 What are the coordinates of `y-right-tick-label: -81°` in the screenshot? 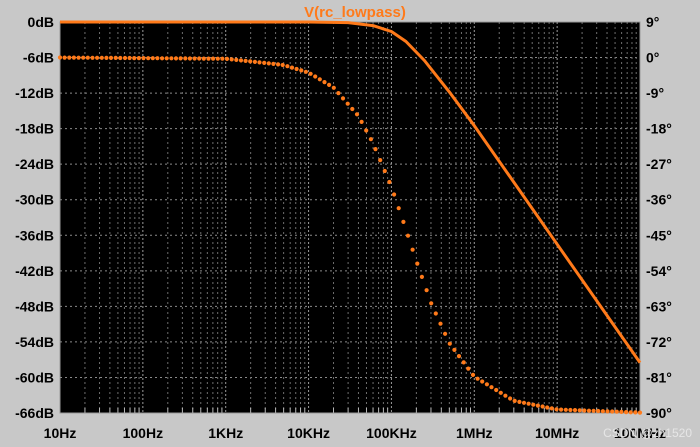 It's located at (659, 377).